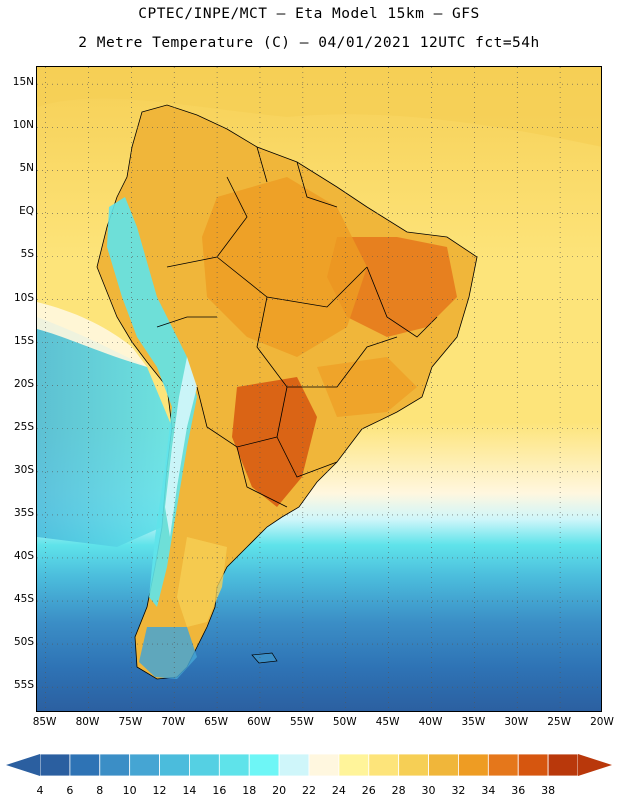  What do you see at coordinates (23, 599) in the screenshot?
I see `latitude-label: 45S` at bounding box center [23, 599].